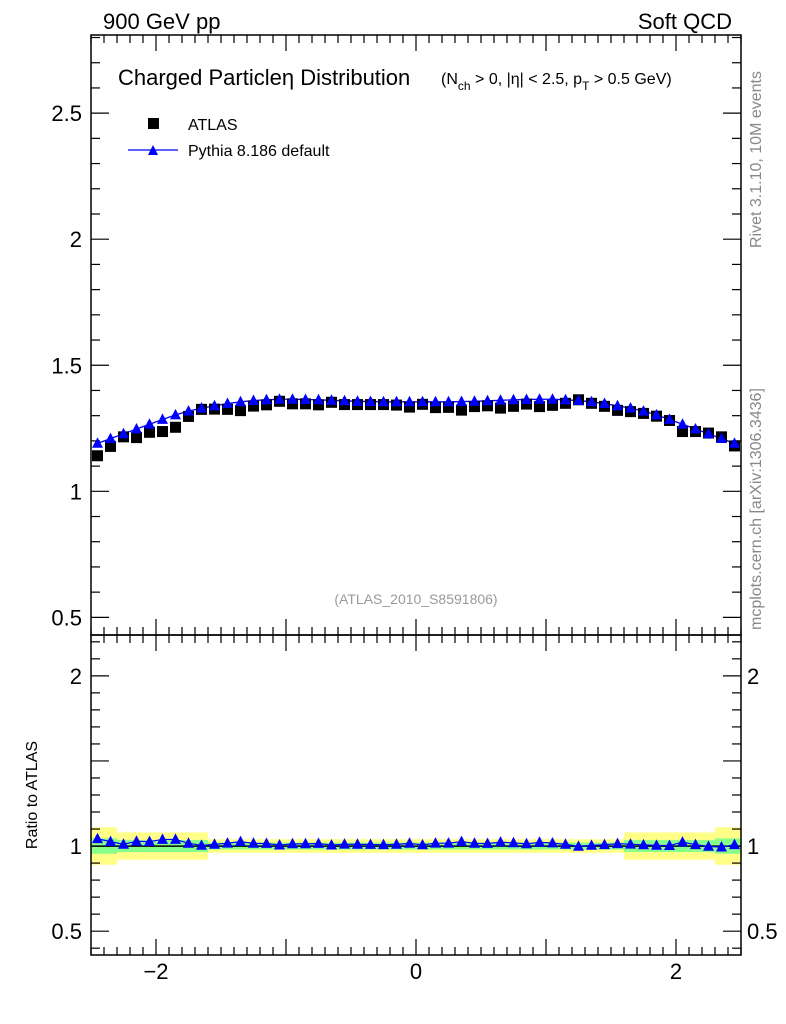 This screenshot has width=786, height=1024. What do you see at coordinates (416, 971) in the screenshot?
I see `x-tick-label: 0` at bounding box center [416, 971].